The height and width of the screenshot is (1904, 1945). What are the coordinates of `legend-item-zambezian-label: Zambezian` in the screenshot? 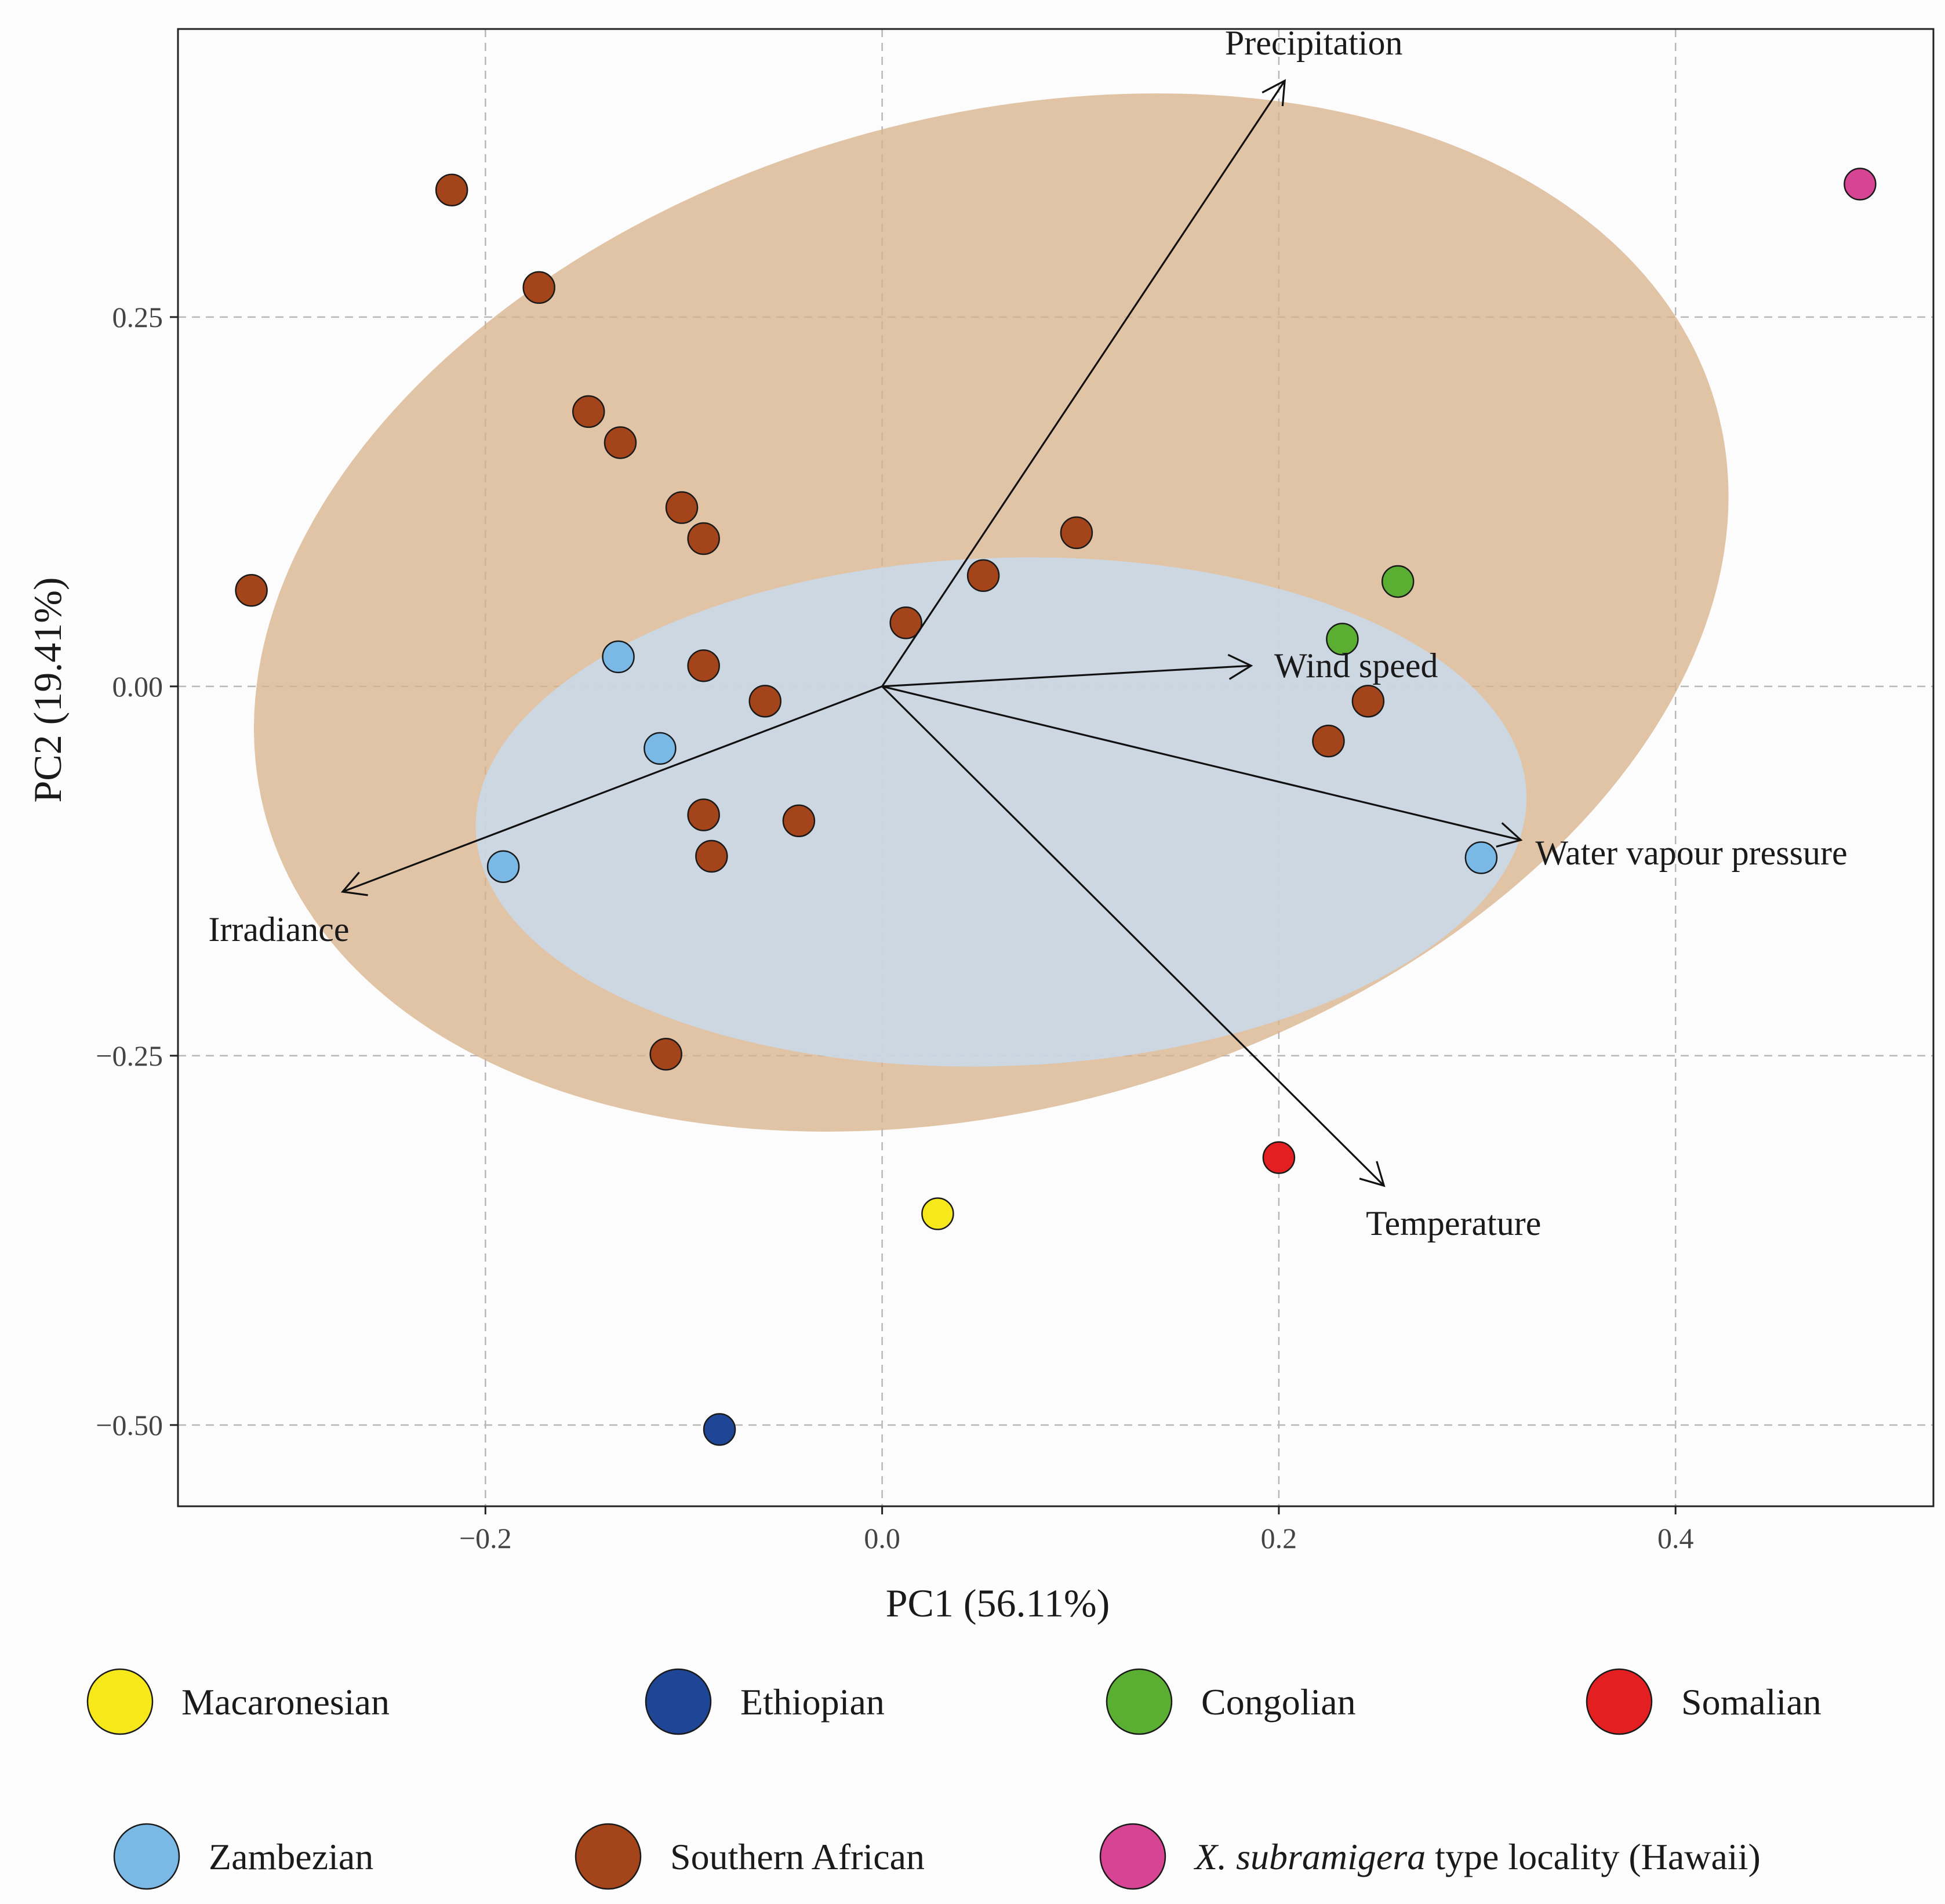 It's located at (291, 1856).